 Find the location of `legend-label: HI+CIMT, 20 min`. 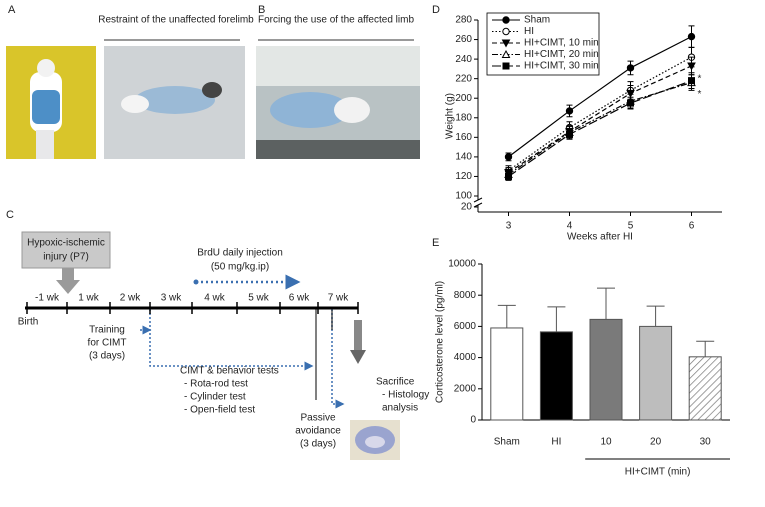

legend-label: HI+CIMT, 20 min is located at coordinates (561, 54).